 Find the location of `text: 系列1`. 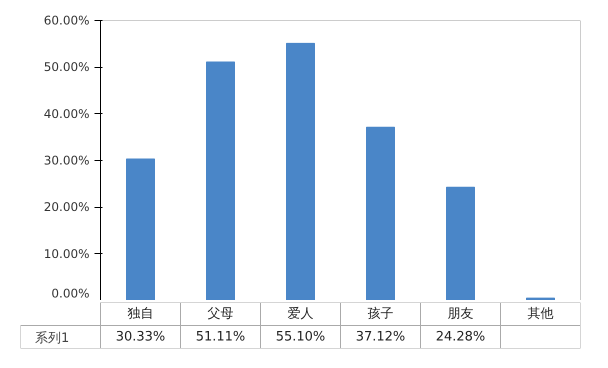

text: 系列1 is located at coordinates (52, 338).